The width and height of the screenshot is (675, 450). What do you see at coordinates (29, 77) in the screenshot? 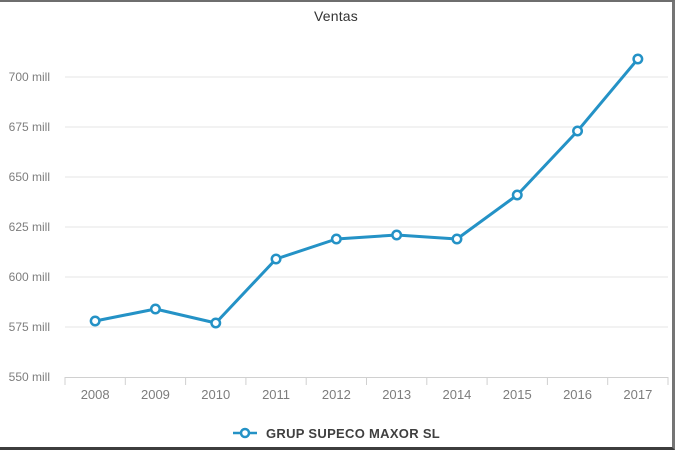
I see `y-tick-label: 700 mill` at bounding box center [29, 77].